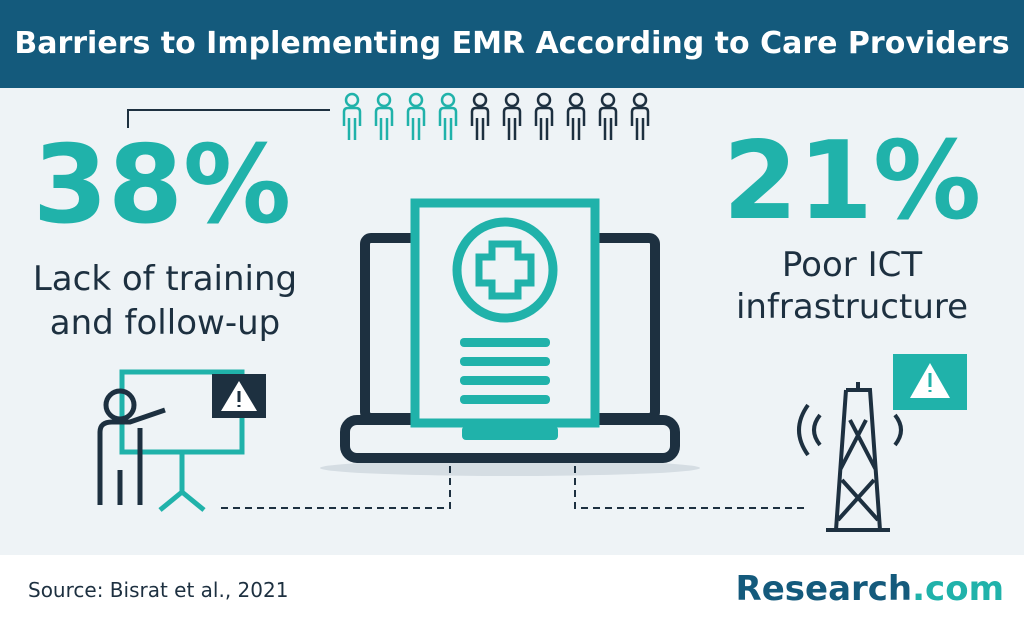 Image resolution: width=1024 pixels, height=625 pixels. I want to click on stat-label: infrastructure, so click(852, 307).